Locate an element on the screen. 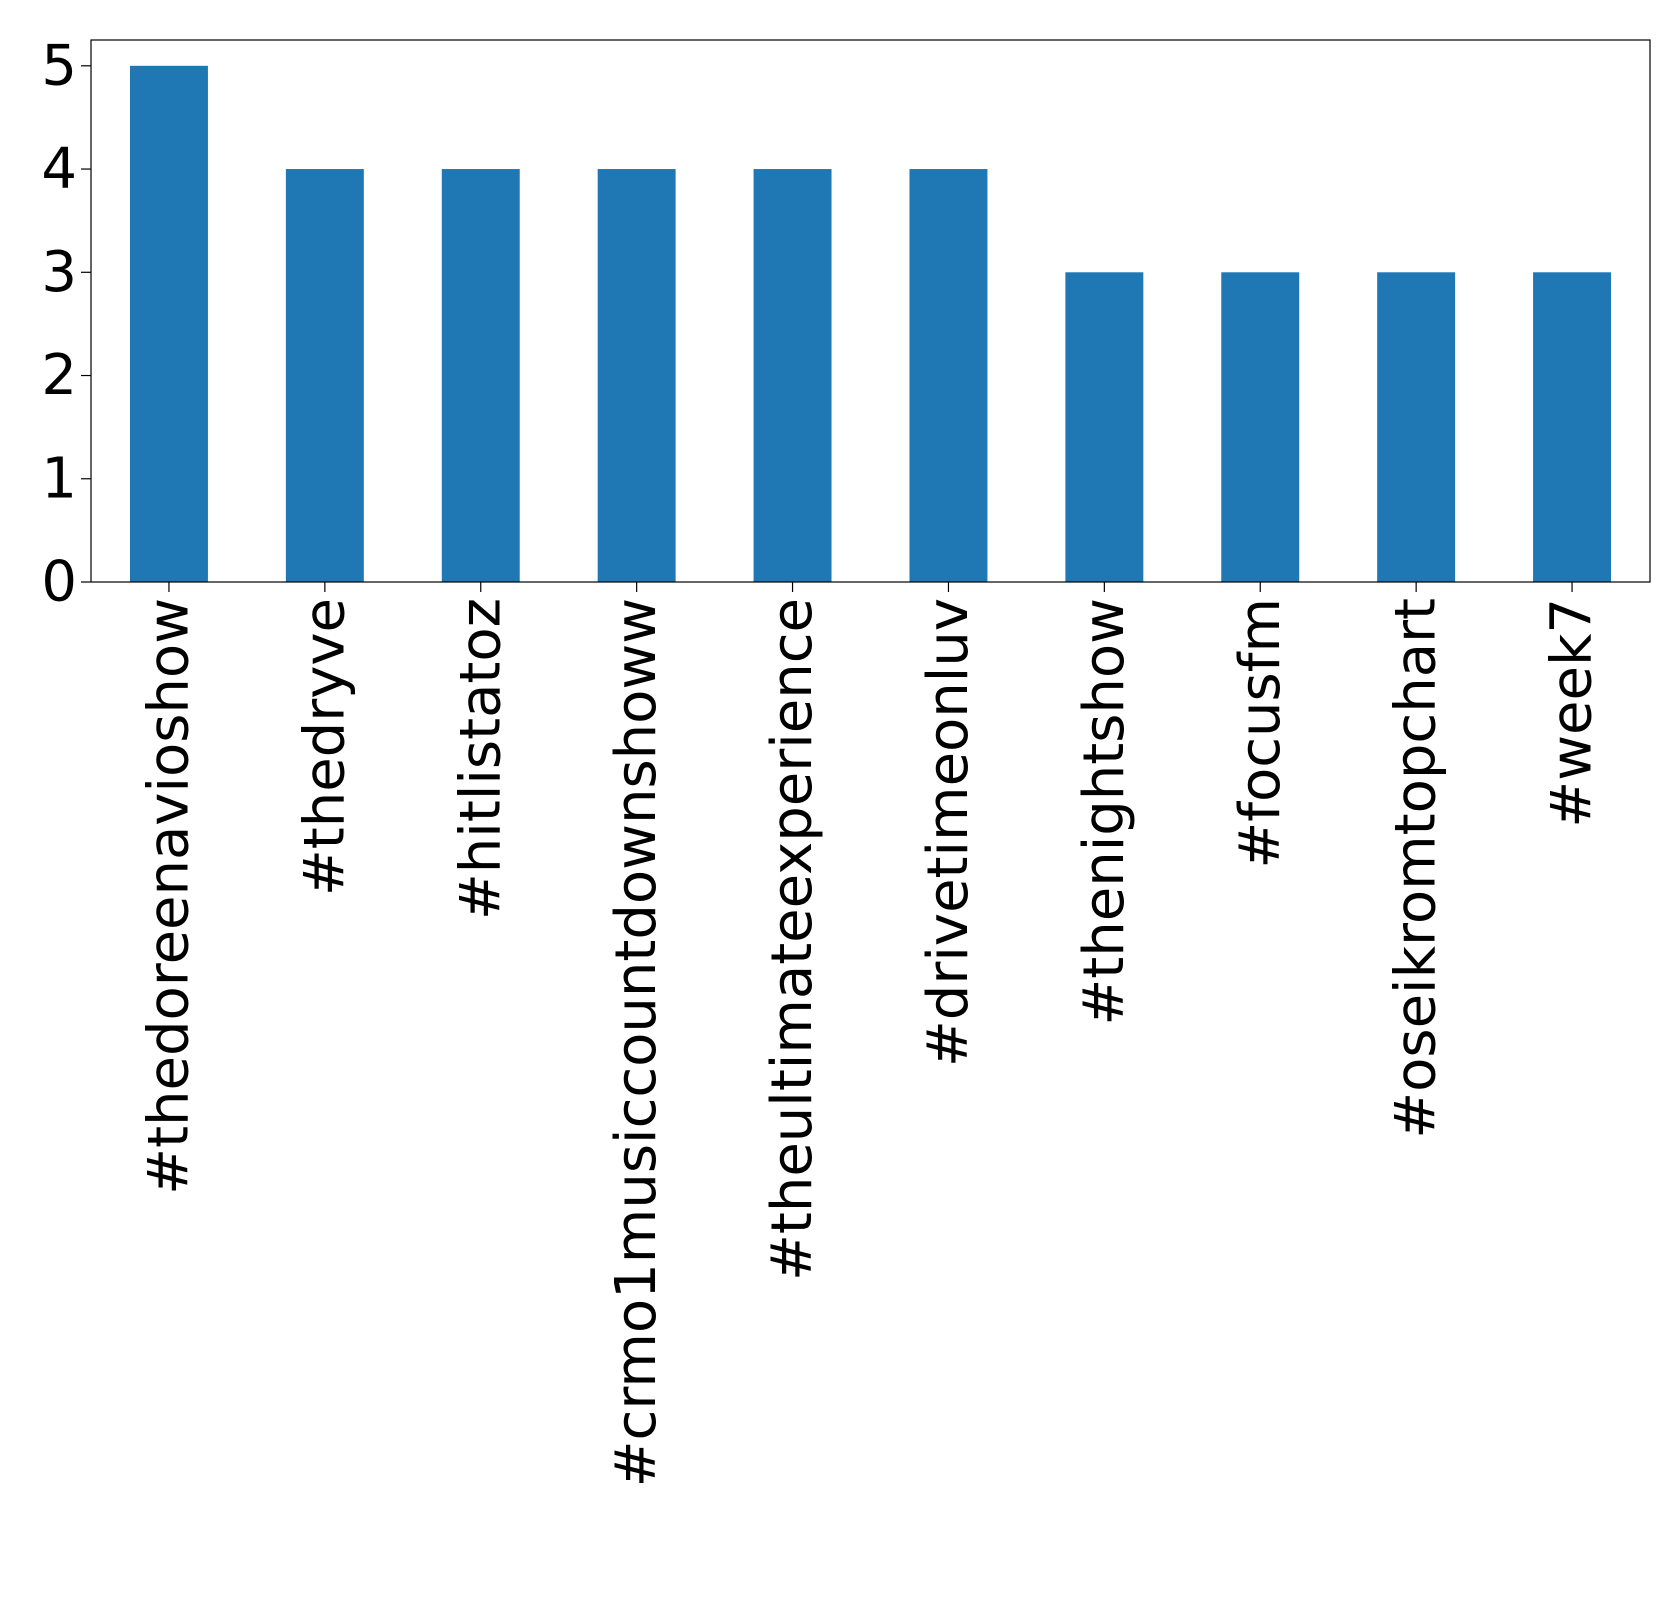 The image size is (1679, 1599). y-tick-label-3: 3 is located at coordinates (59, 272).